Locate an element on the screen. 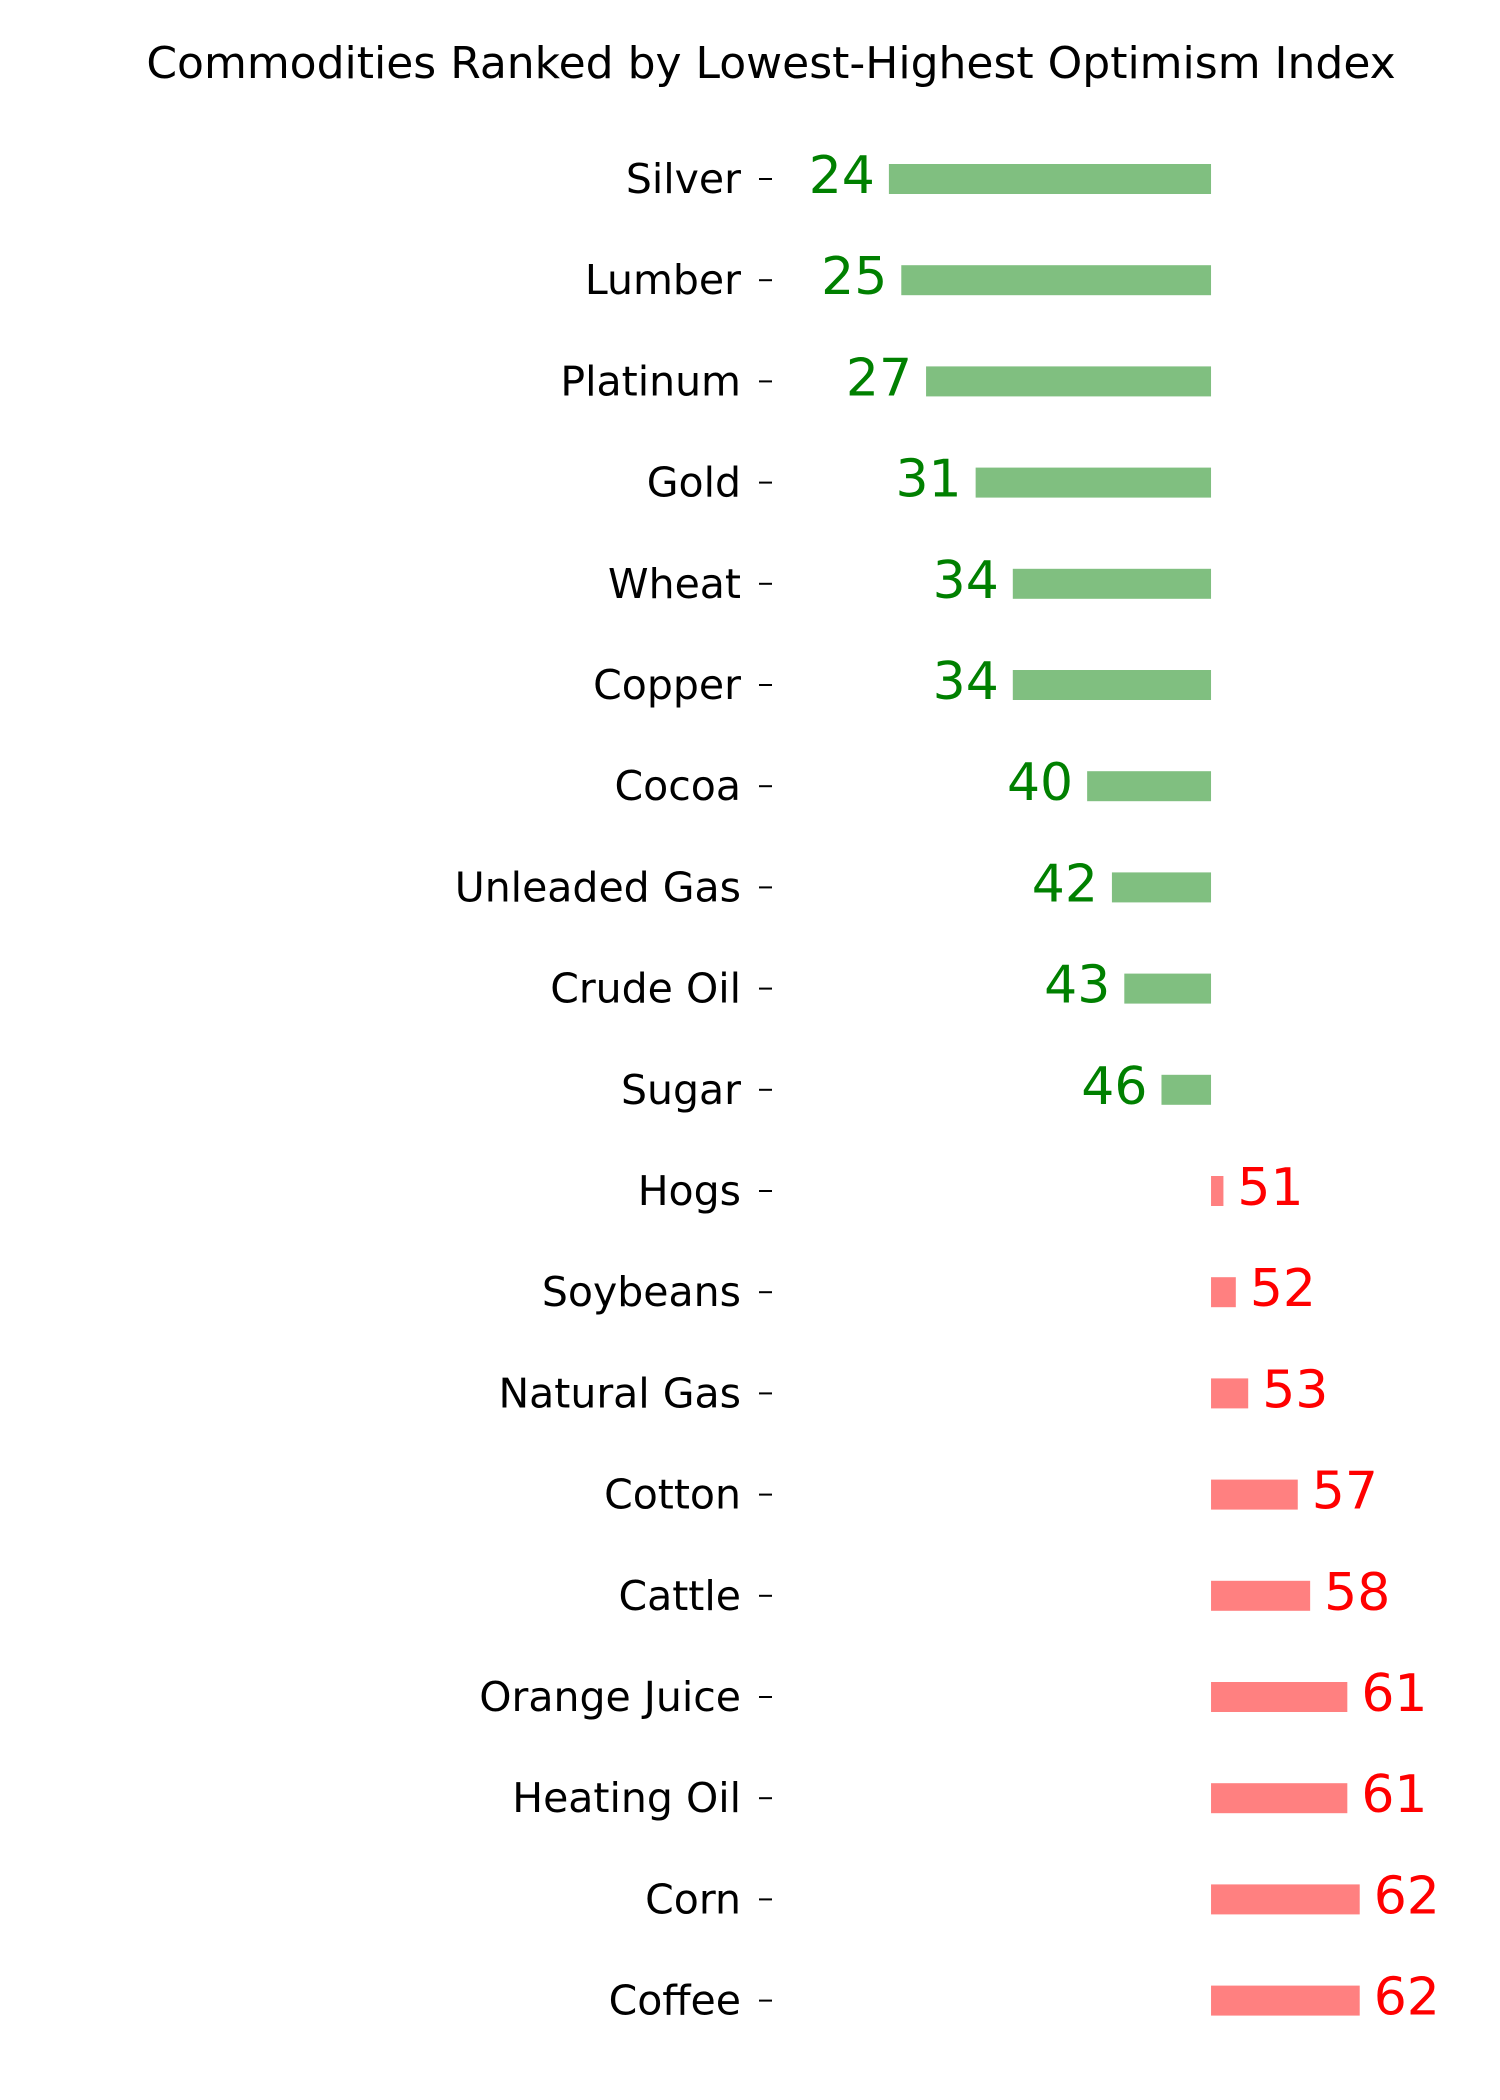 The height and width of the screenshot is (2100, 1500). y-tick-label: Heating Oil is located at coordinates (626, 1798).